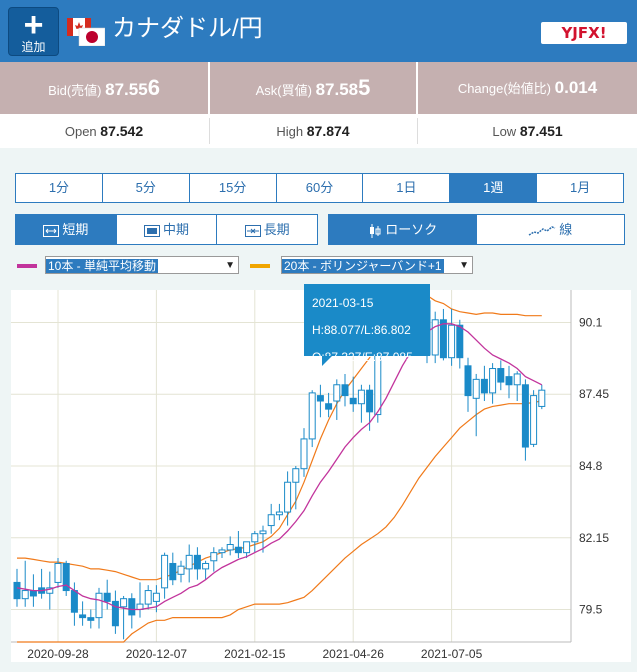 This screenshot has height=672, width=637. What do you see at coordinates (267, 229) in the screenshot?
I see `term-long-button: 長期` at bounding box center [267, 229].